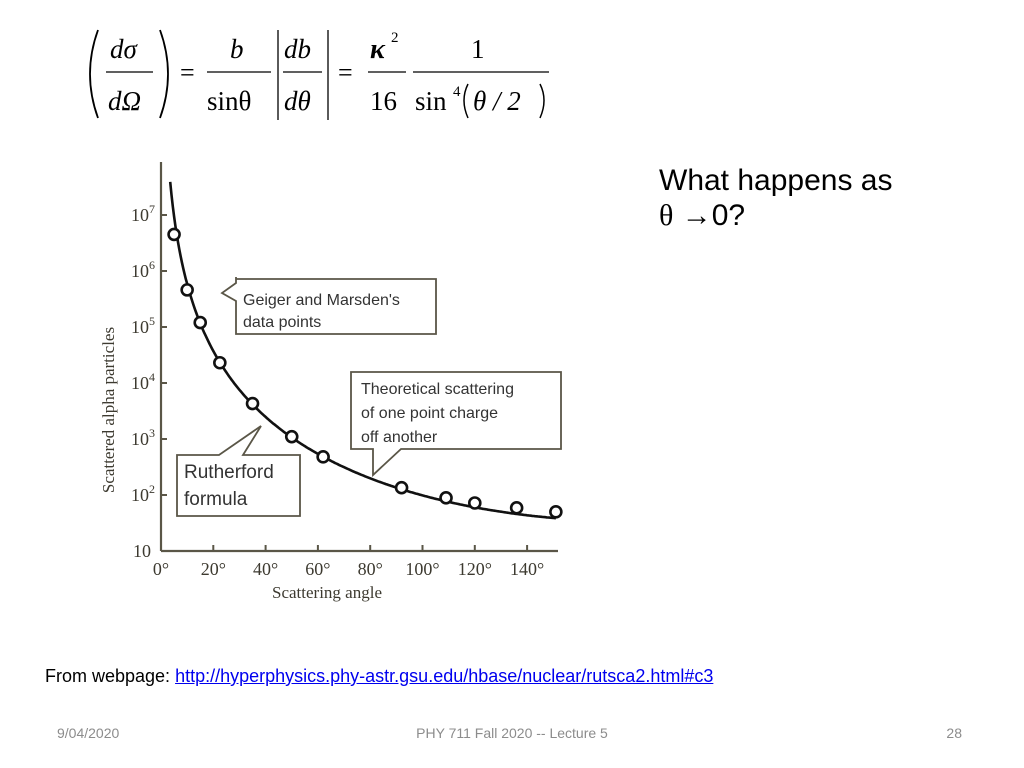 This screenshot has height=768, width=1024. I want to click on y-tick-label: 10², so click(143, 493).